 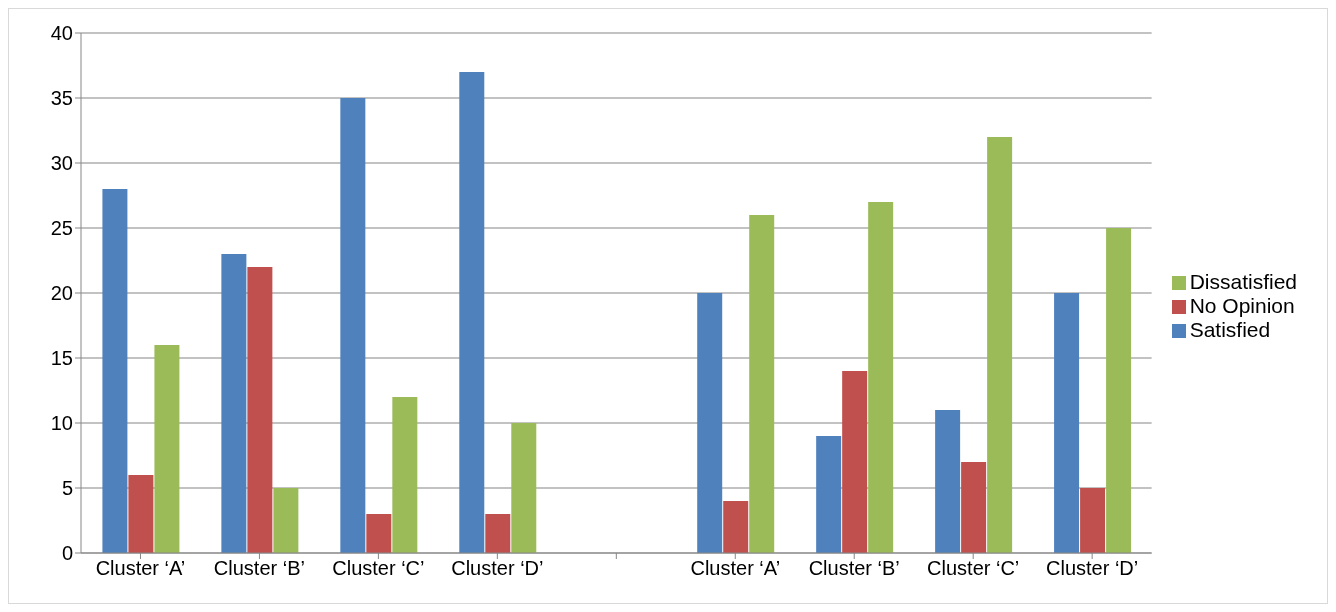 What do you see at coordinates (1242, 305) in the screenshot?
I see `legend-label: No Opinion` at bounding box center [1242, 305].